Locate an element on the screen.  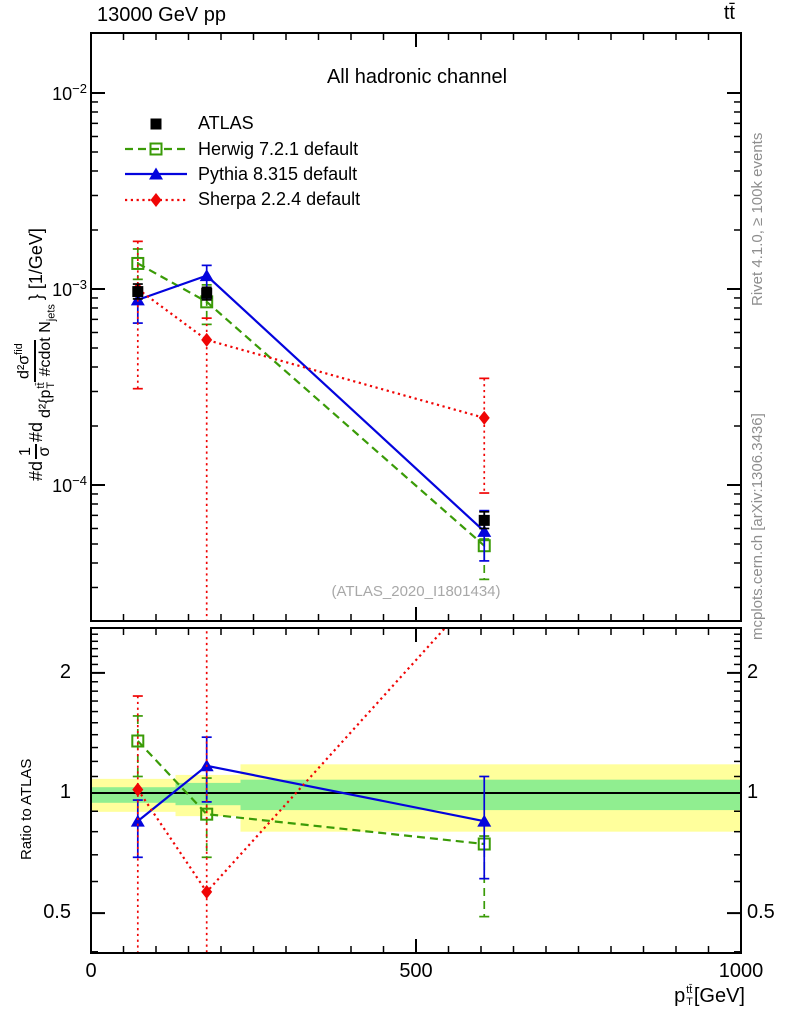
legend-label-sherpa: Sherpa 2.2.4 default is located at coordinates (279, 199).